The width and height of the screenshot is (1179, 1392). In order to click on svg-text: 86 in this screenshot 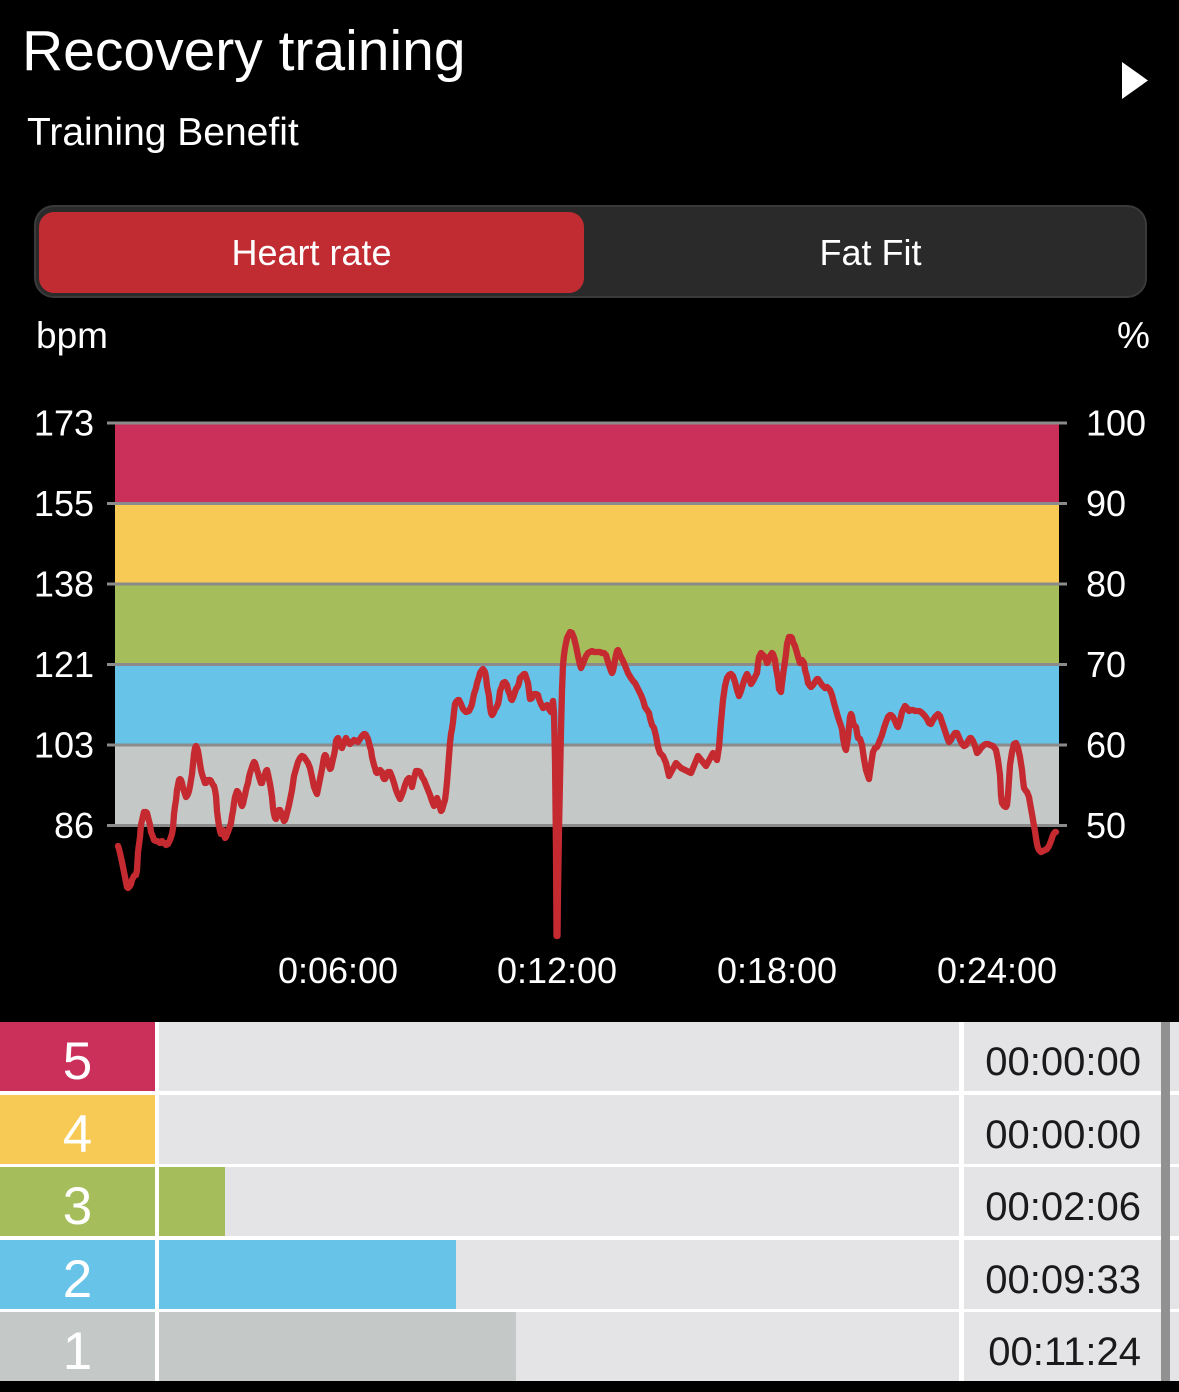, I will do `click(74, 825)`.